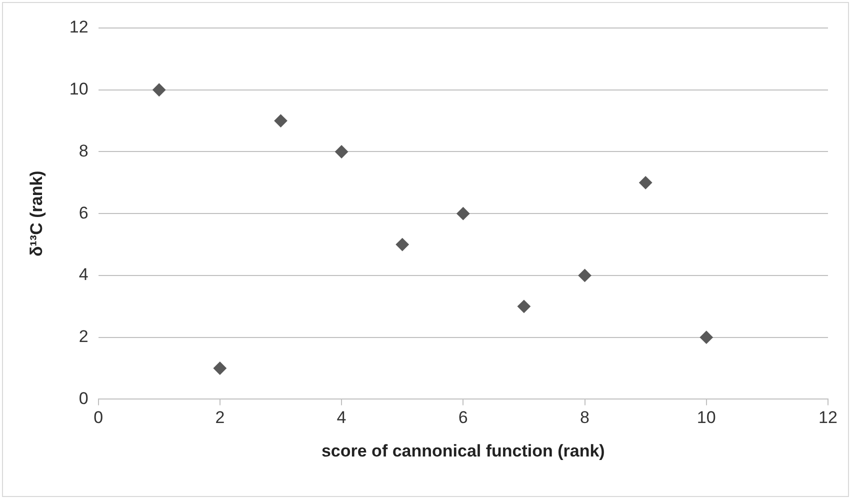 This screenshot has width=851, height=499. Describe the element at coordinates (83, 274) in the screenshot. I see `y-tick-label: 4` at that location.